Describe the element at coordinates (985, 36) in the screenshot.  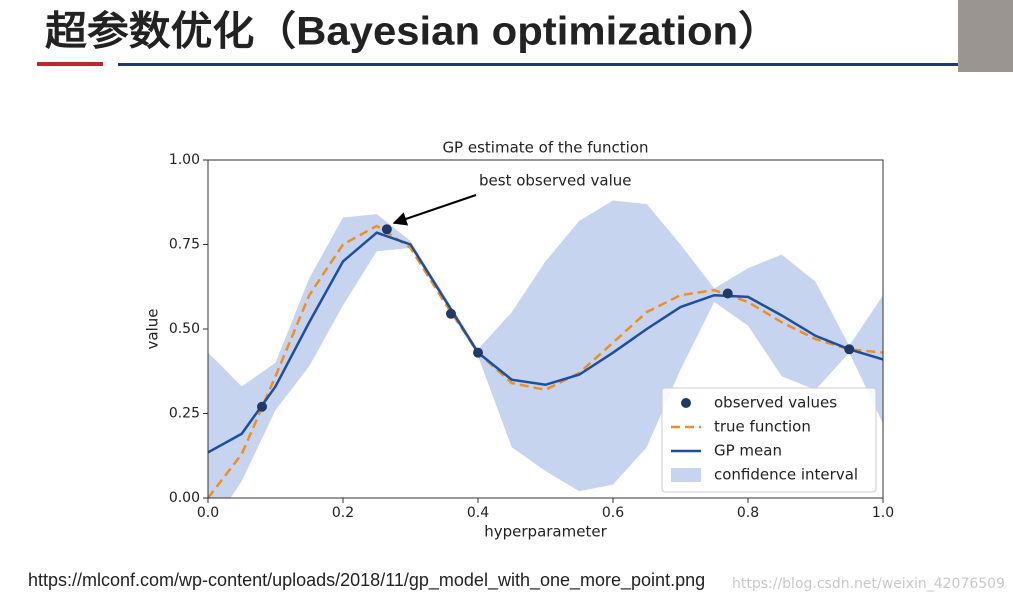
I see `webcam-thumbnail` at that location.